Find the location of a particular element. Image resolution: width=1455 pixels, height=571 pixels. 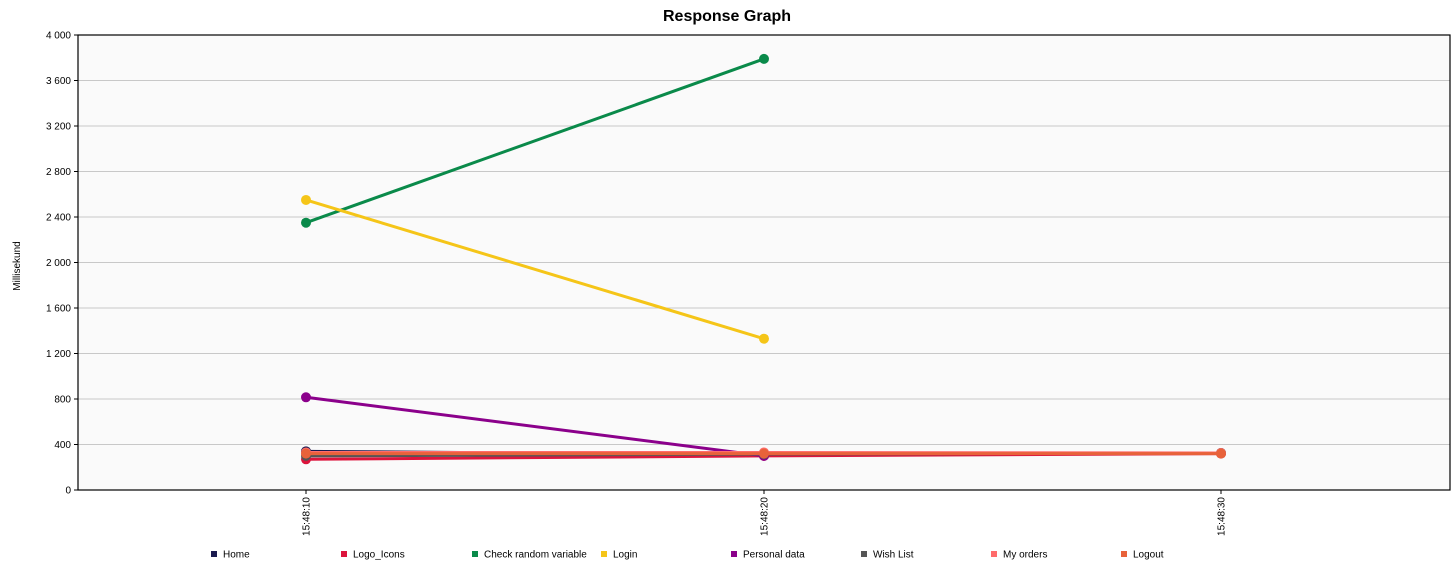

legend-item: Login is located at coordinates (619, 555).